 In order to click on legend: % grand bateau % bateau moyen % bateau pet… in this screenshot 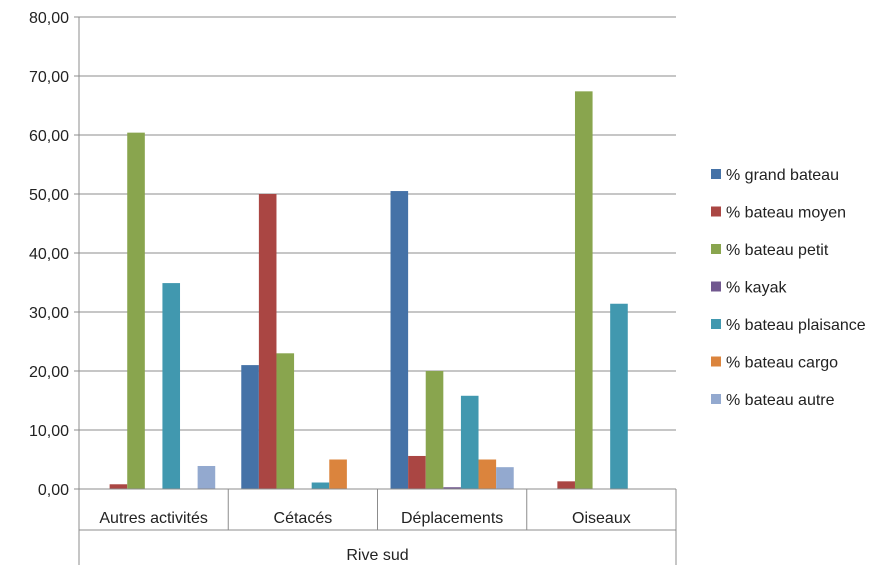, I will do `click(788, 288)`.